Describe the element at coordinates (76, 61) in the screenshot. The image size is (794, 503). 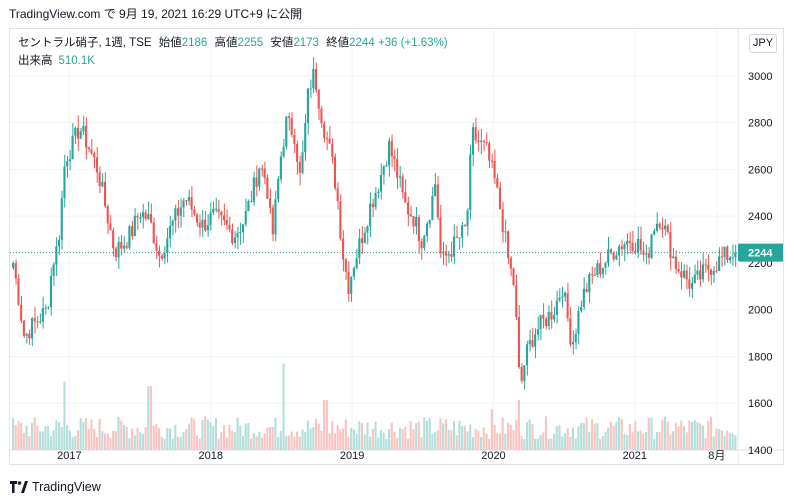
I see `volume-value: 510.1K` at that location.